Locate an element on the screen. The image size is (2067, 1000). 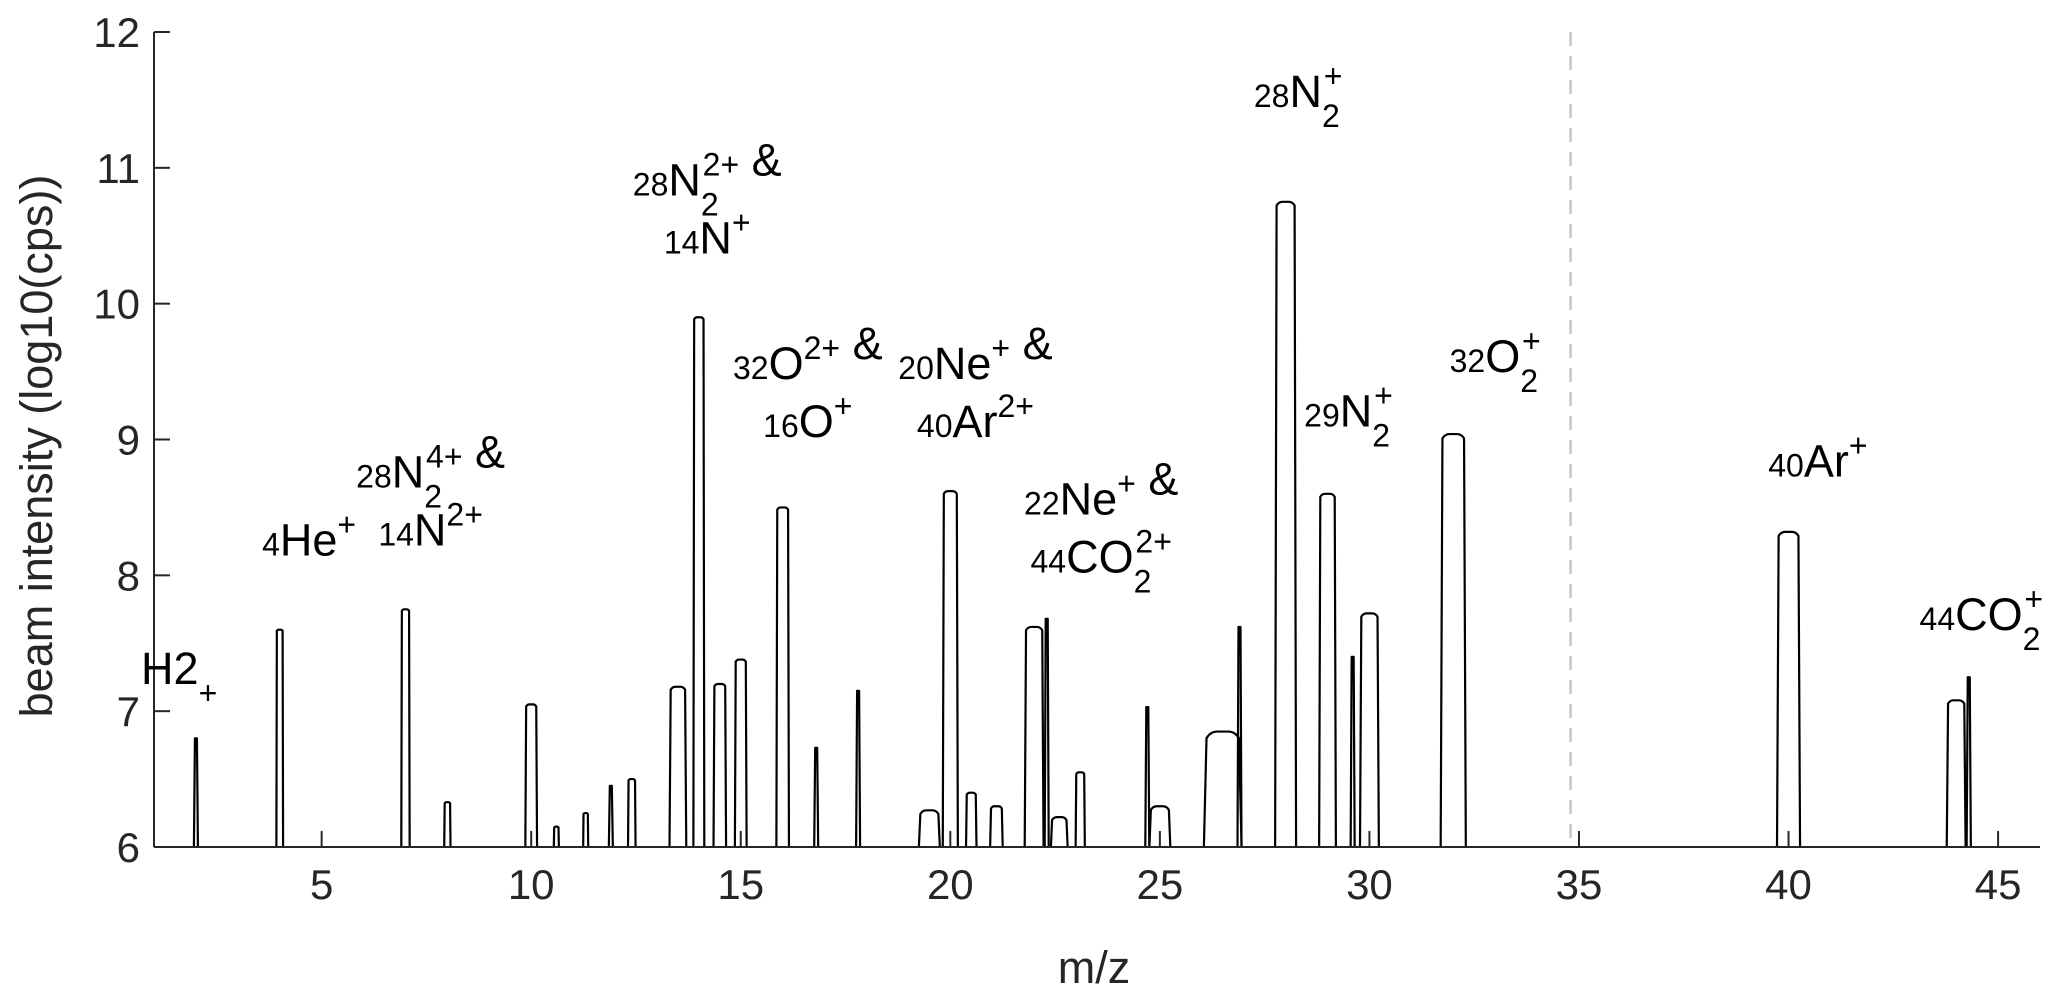
x-tick-label: 30 is located at coordinates (1369, 884).